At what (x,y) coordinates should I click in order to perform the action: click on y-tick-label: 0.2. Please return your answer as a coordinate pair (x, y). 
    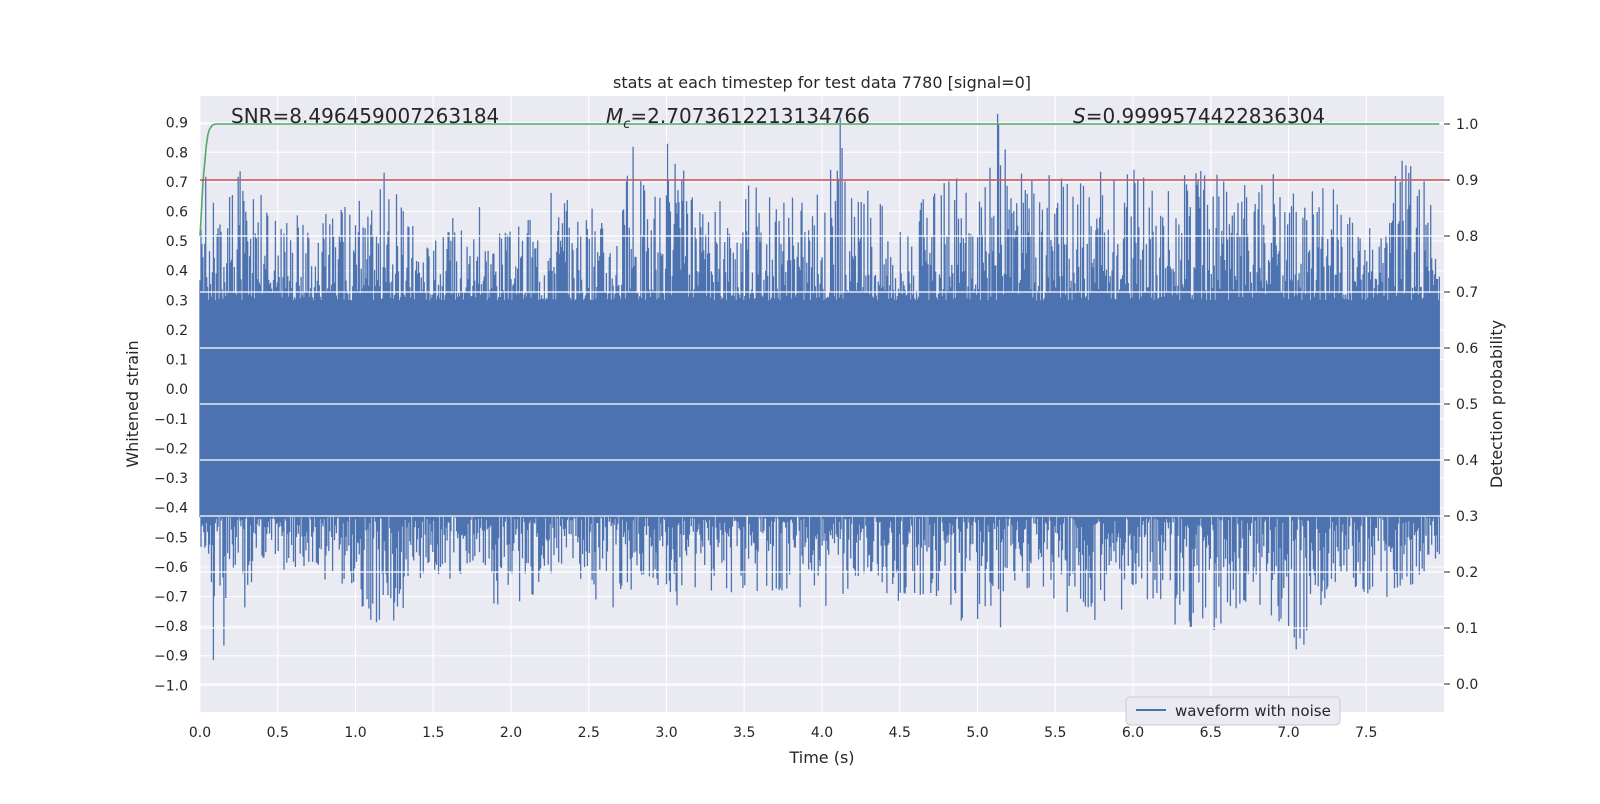
    Looking at the image, I should click on (177, 331).